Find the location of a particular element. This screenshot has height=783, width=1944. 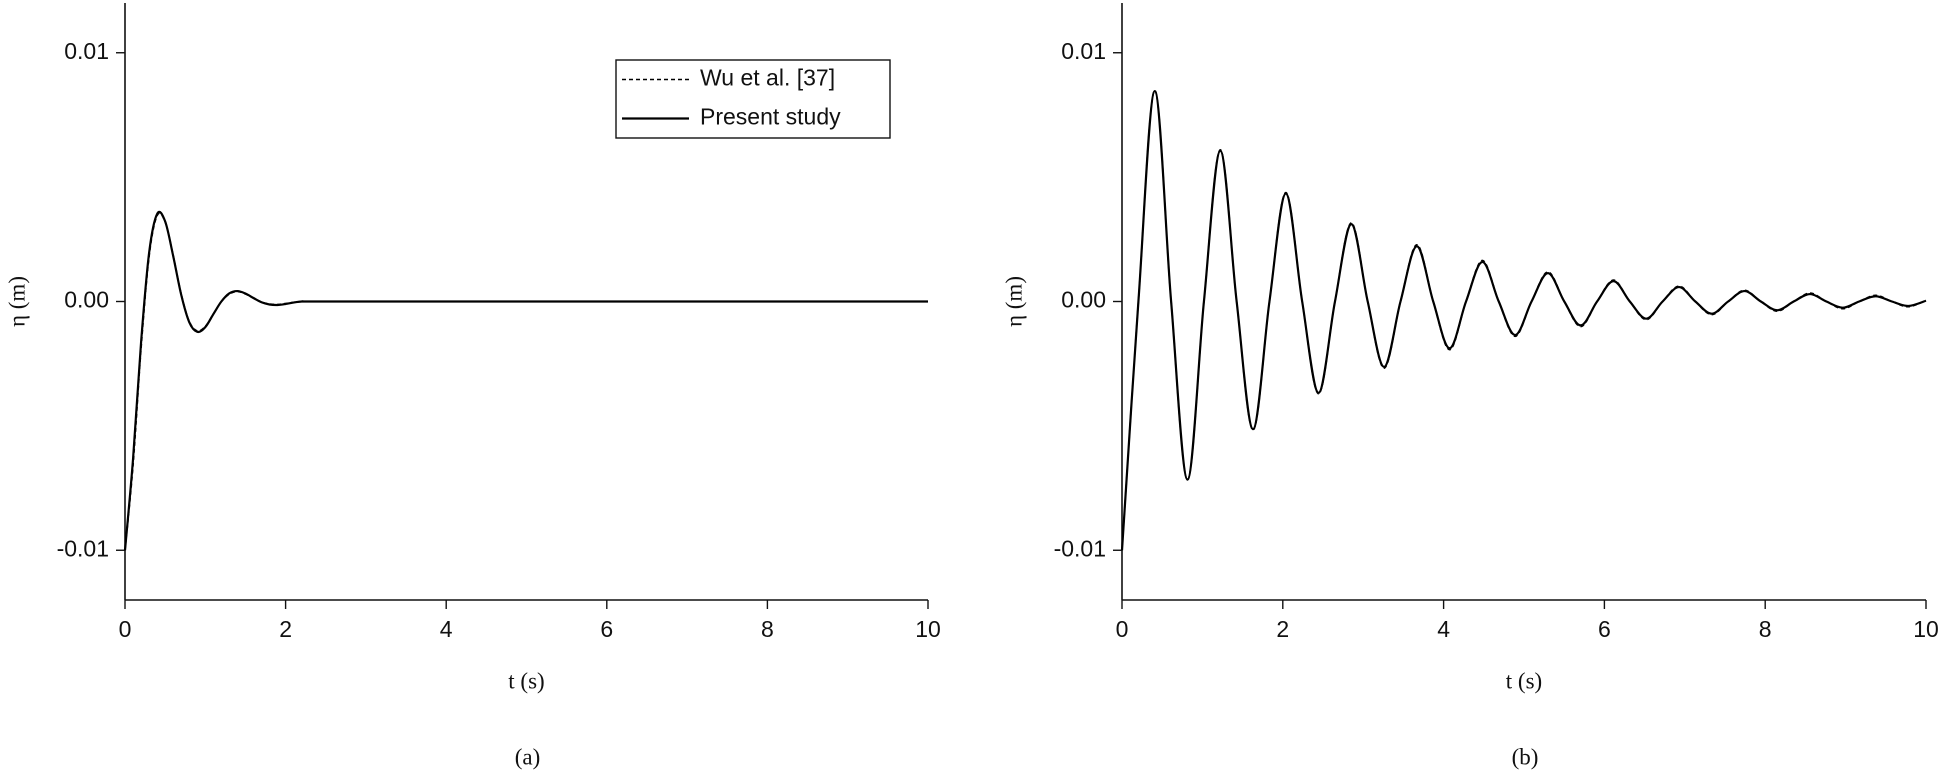

panel-caption: (b) is located at coordinates (1525, 756).